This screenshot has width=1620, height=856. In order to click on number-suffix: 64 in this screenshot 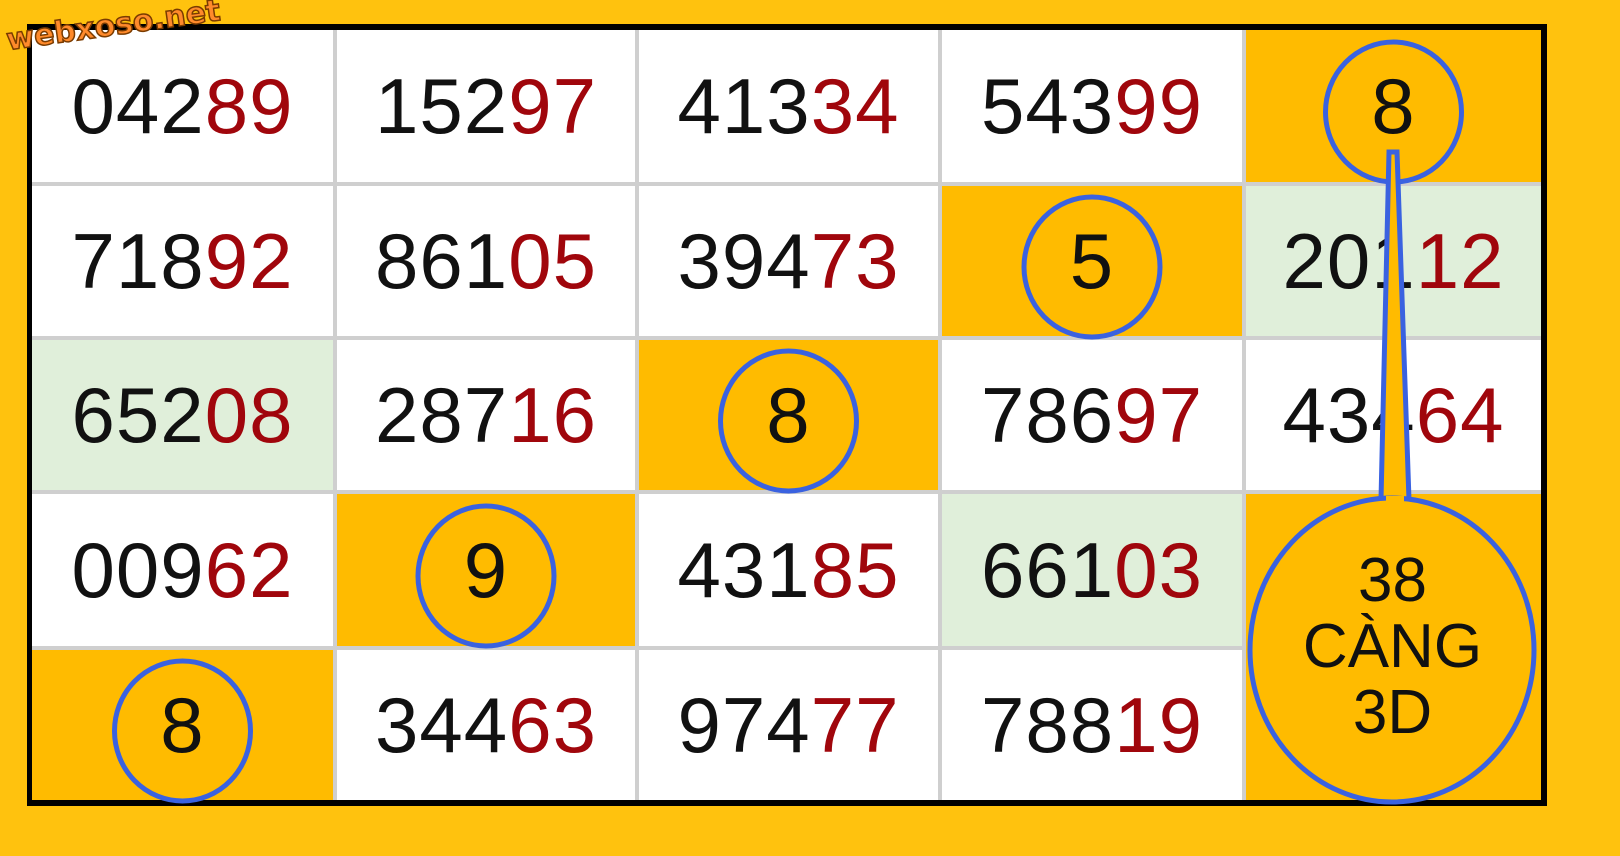, I will do `click(1460, 414)`.